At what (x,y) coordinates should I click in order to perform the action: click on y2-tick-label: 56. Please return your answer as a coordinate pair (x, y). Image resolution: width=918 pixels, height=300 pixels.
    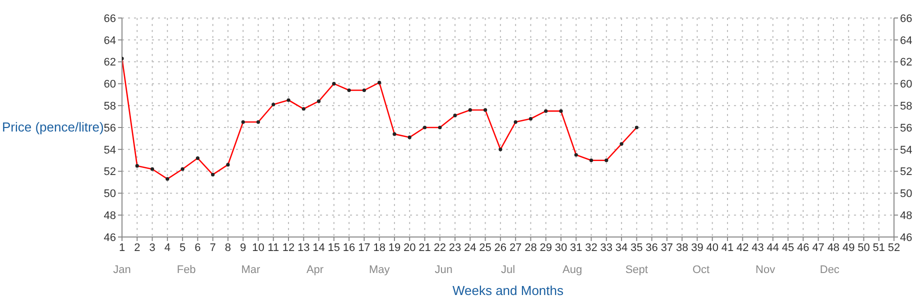
    Looking at the image, I should click on (906, 128).